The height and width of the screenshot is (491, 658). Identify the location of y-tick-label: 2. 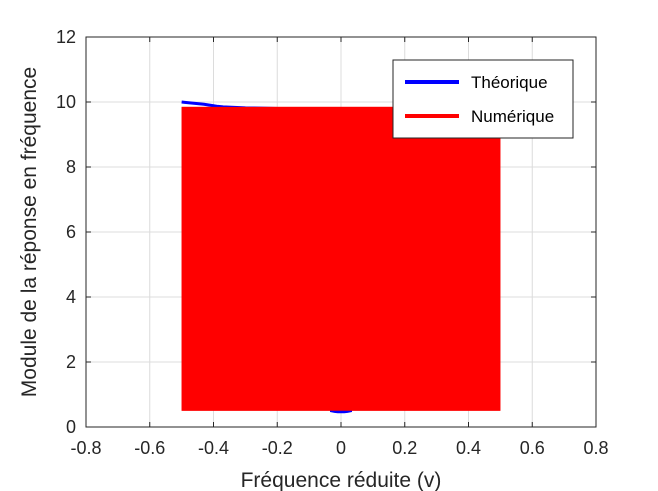
(71, 362).